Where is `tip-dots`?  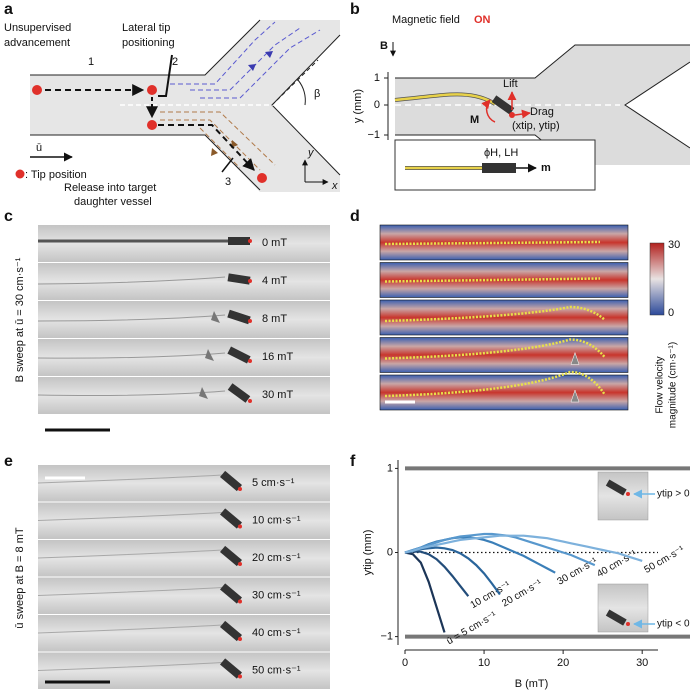
tip-dots is located at coordinates (141, 134).